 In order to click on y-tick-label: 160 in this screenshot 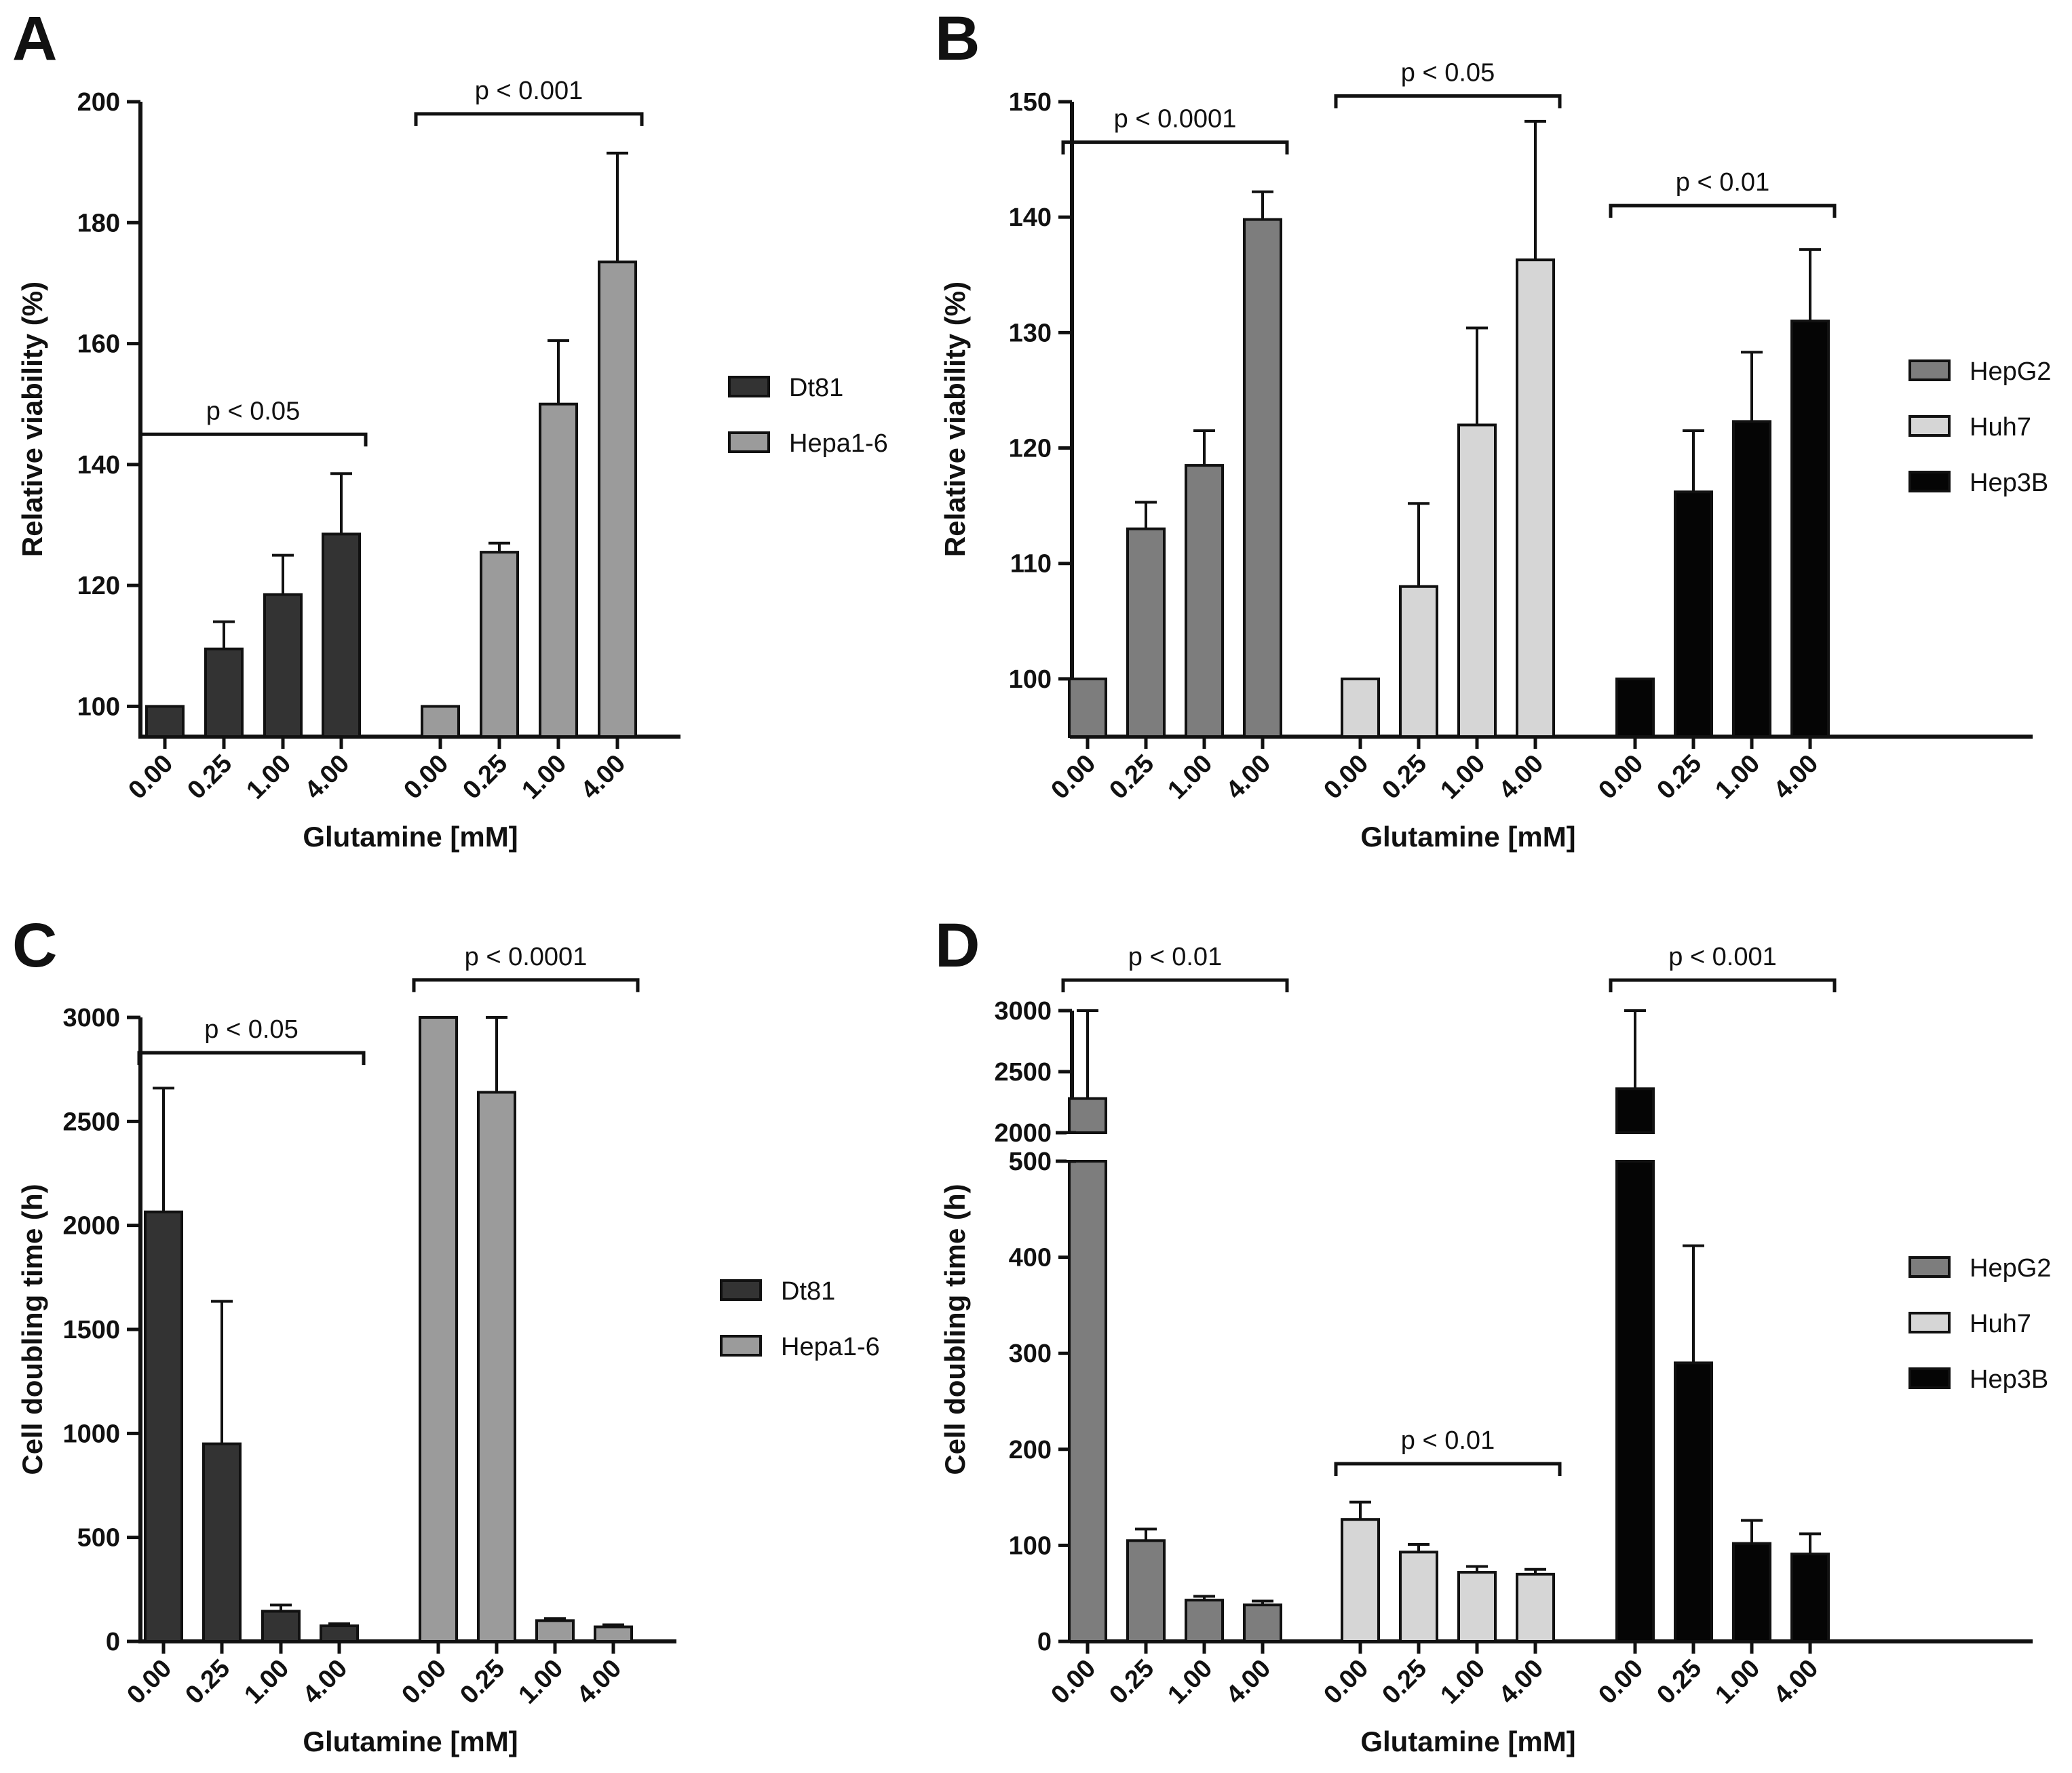, I will do `click(99, 344)`.